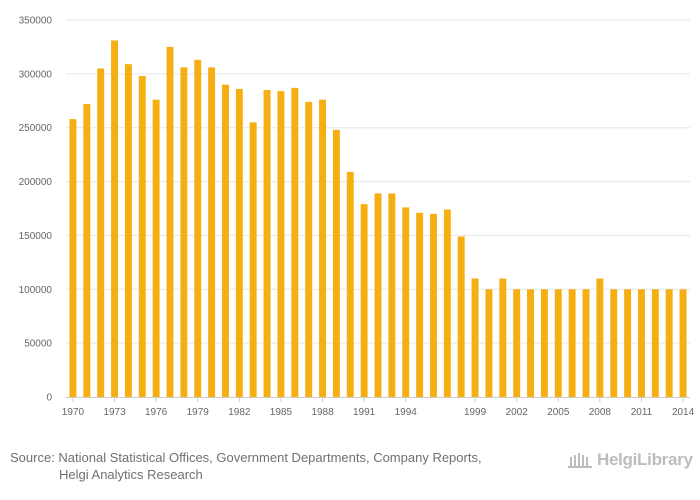  I want to click on x-tick-label: 1999, so click(475, 412).